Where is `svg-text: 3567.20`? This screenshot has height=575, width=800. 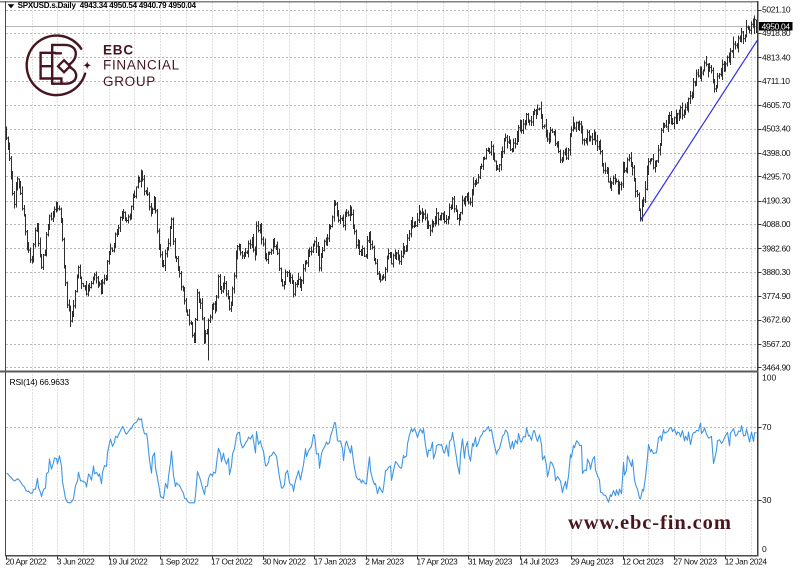 svg-text: 3567.20 is located at coordinates (776, 344).